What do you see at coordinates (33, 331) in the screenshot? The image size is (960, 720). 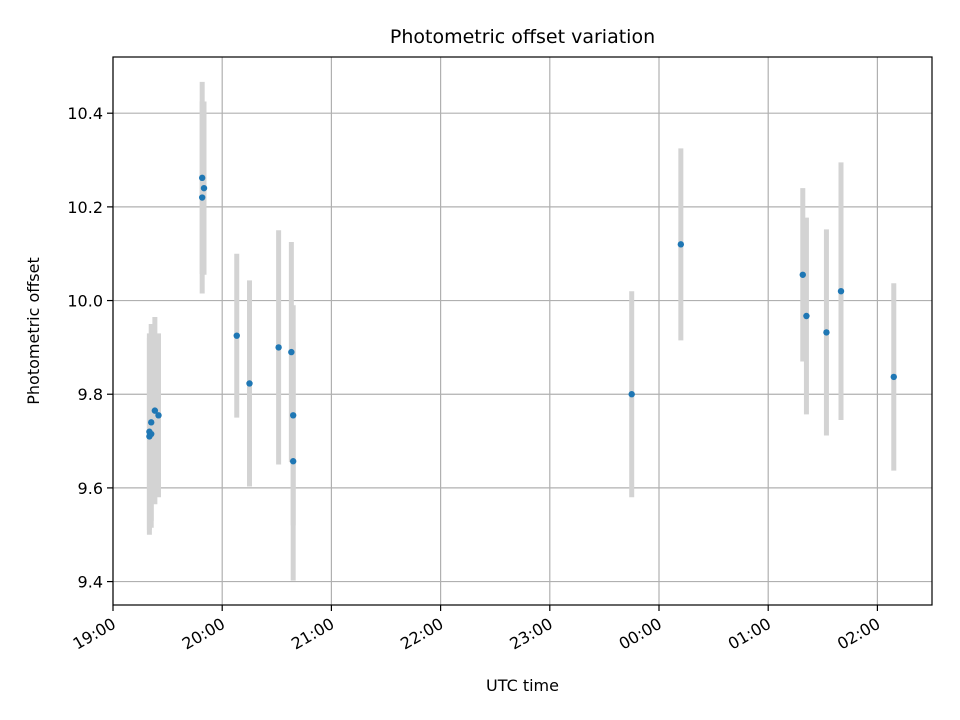 I see `y-axis-title: Photometric offset` at bounding box center [33, 331].